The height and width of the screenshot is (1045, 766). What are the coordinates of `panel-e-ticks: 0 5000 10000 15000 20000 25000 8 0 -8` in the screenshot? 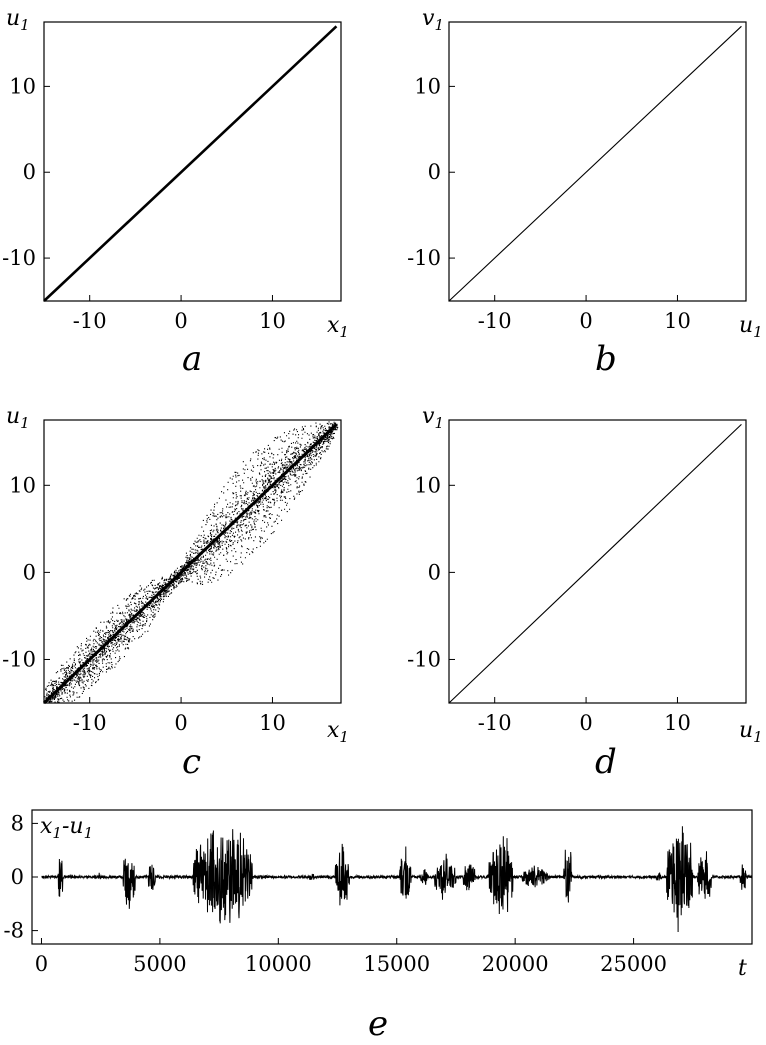 It's located at (335, 893).